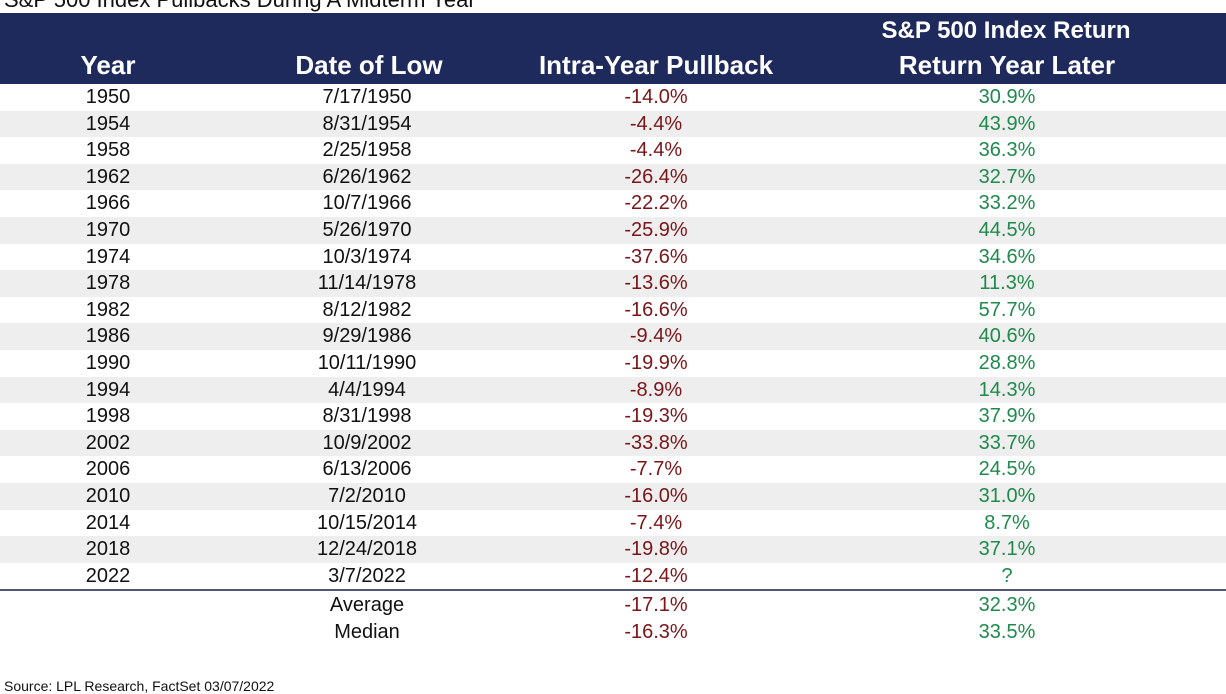 This screenshot has height=694, width=1226. Describe the element at coordinates (1007, 605) in the screenshot. I see `summary-return: 32.3%` at that location.